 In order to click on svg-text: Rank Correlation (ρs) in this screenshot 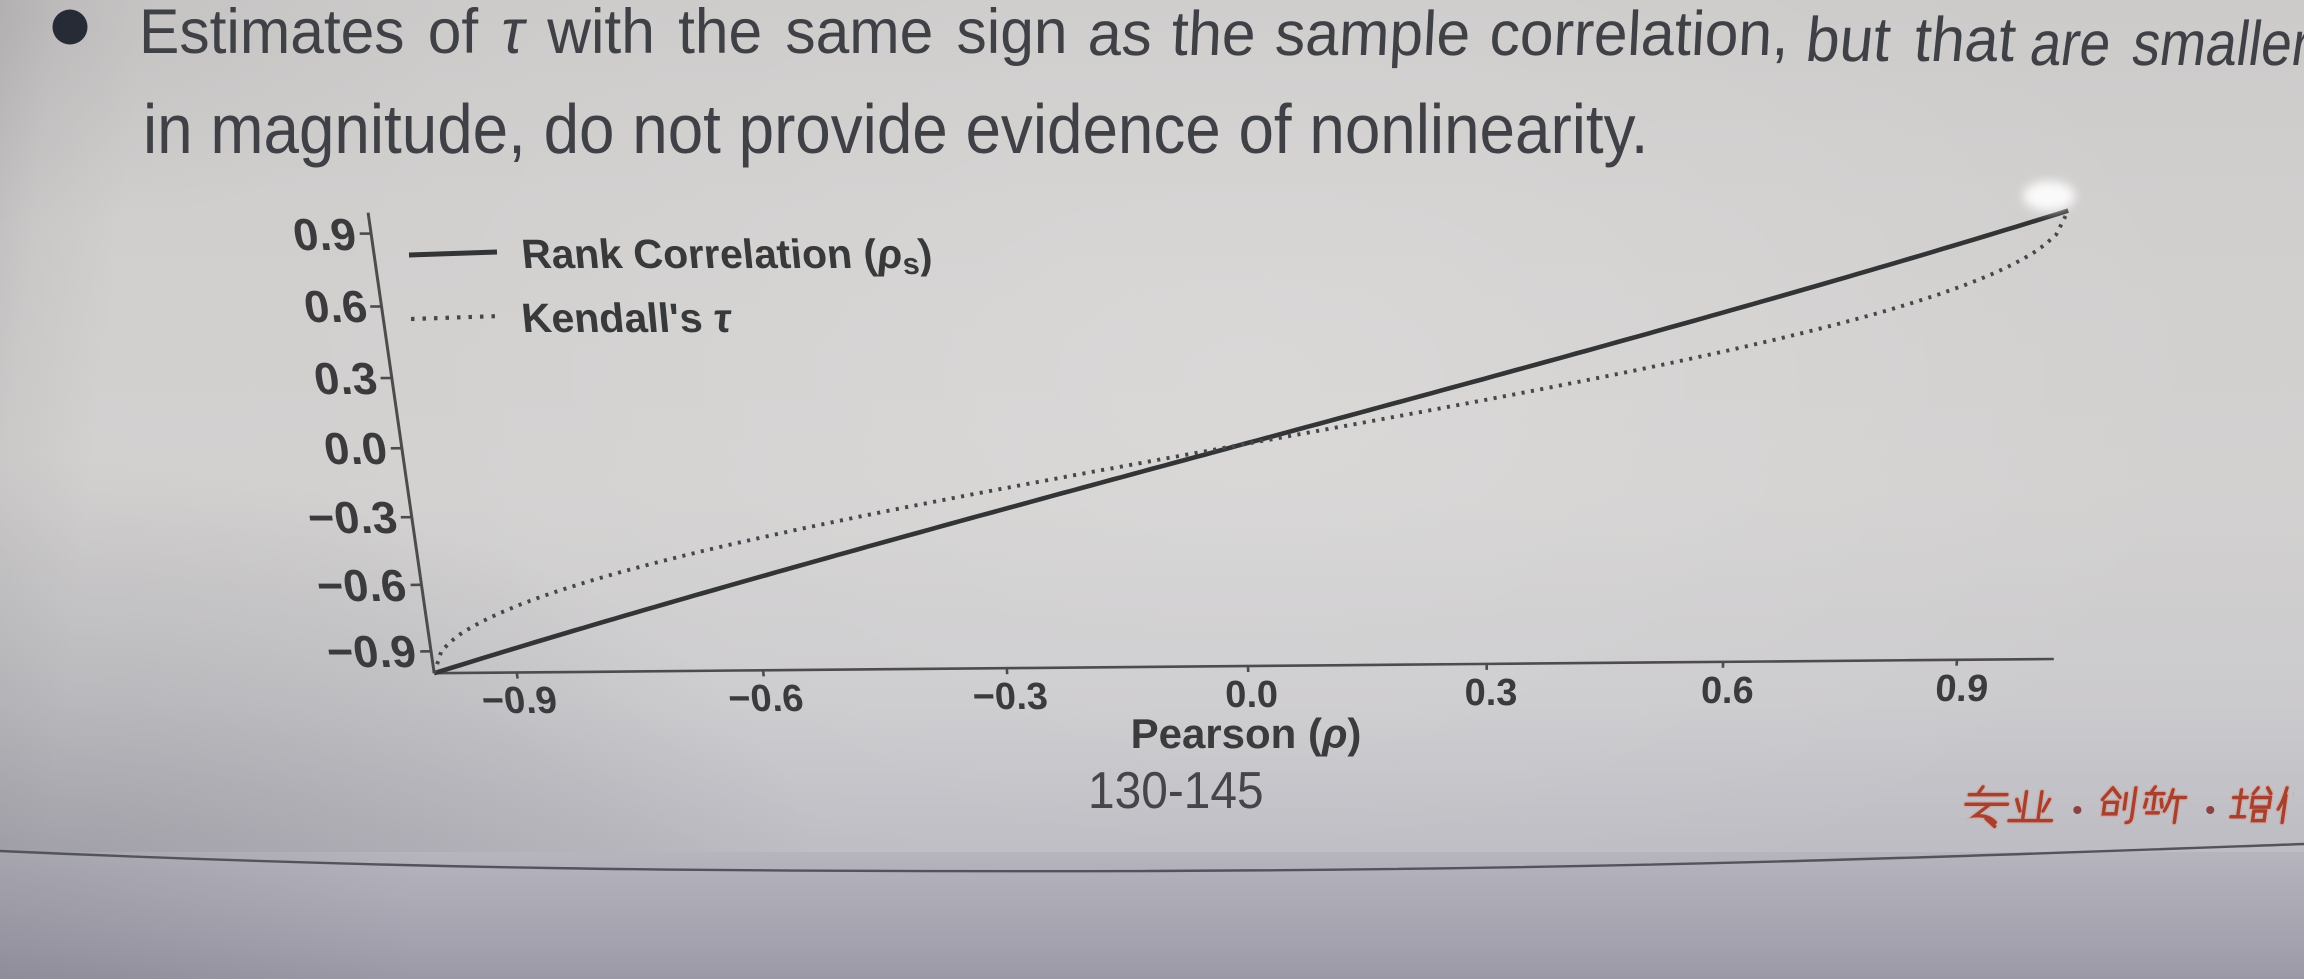, I will do `click(726, 256)`.